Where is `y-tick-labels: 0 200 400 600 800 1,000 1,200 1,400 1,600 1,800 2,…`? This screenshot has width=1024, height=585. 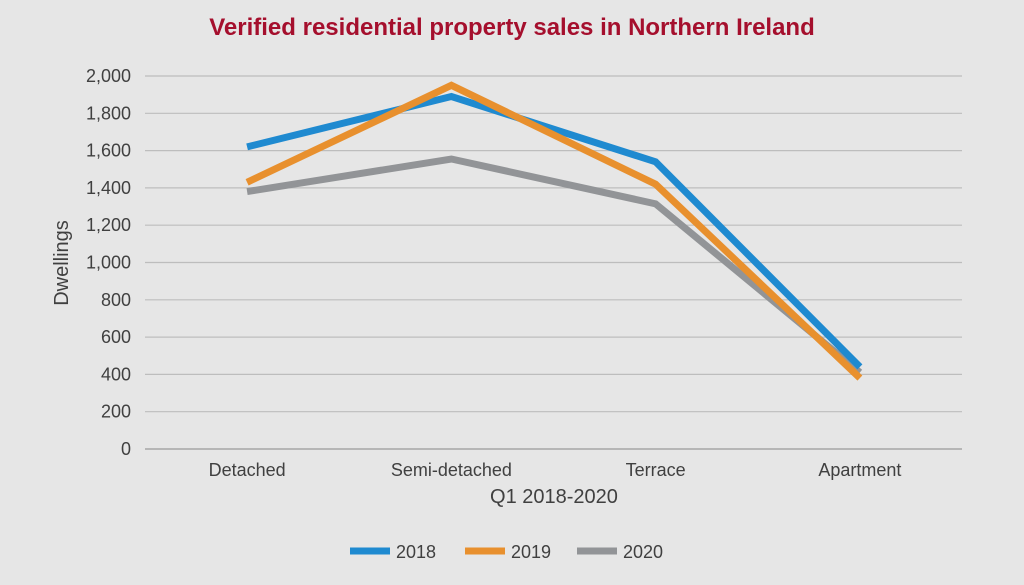
y-tick-labels: 0 200 400 600 800 1,000 1,200 1,400 1,600 1,800 2,… is located at coordinates (108, 262).